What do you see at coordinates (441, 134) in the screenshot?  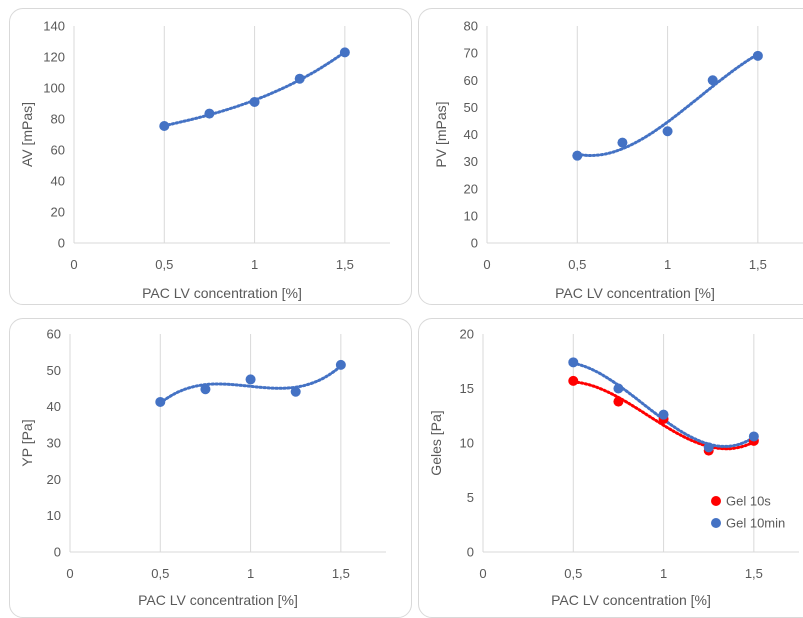 I see `y-axis-title: PV [mPas]` at bounding box center [441, 134].